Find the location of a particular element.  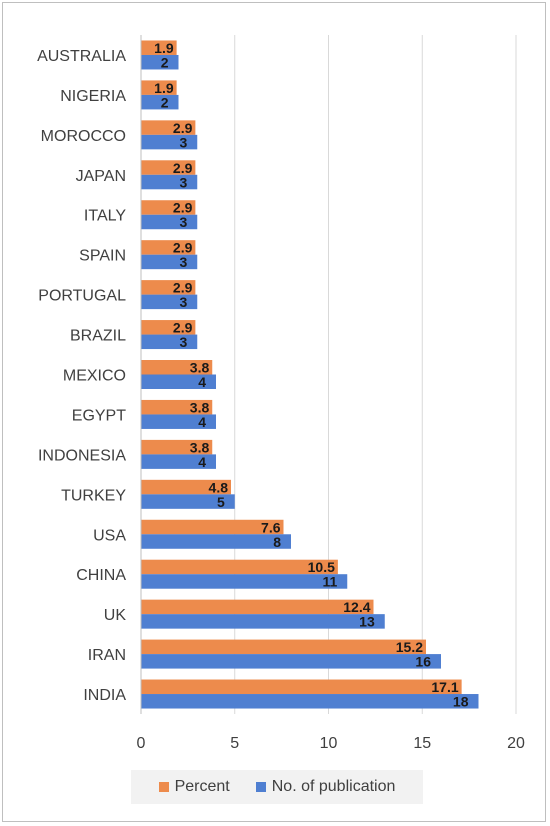

x-tick-label: 15 is located at coordinates (422, 743).